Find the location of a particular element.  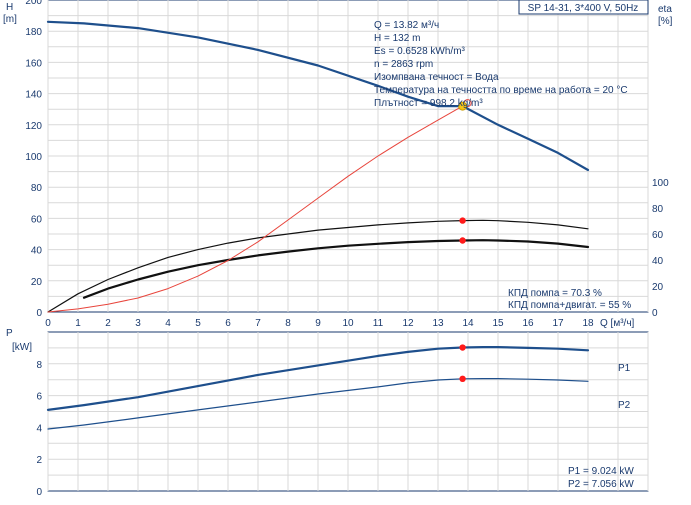

model-label: SP 14-31, 3*400 V, 50Hz is located at coordinates (583, 8).